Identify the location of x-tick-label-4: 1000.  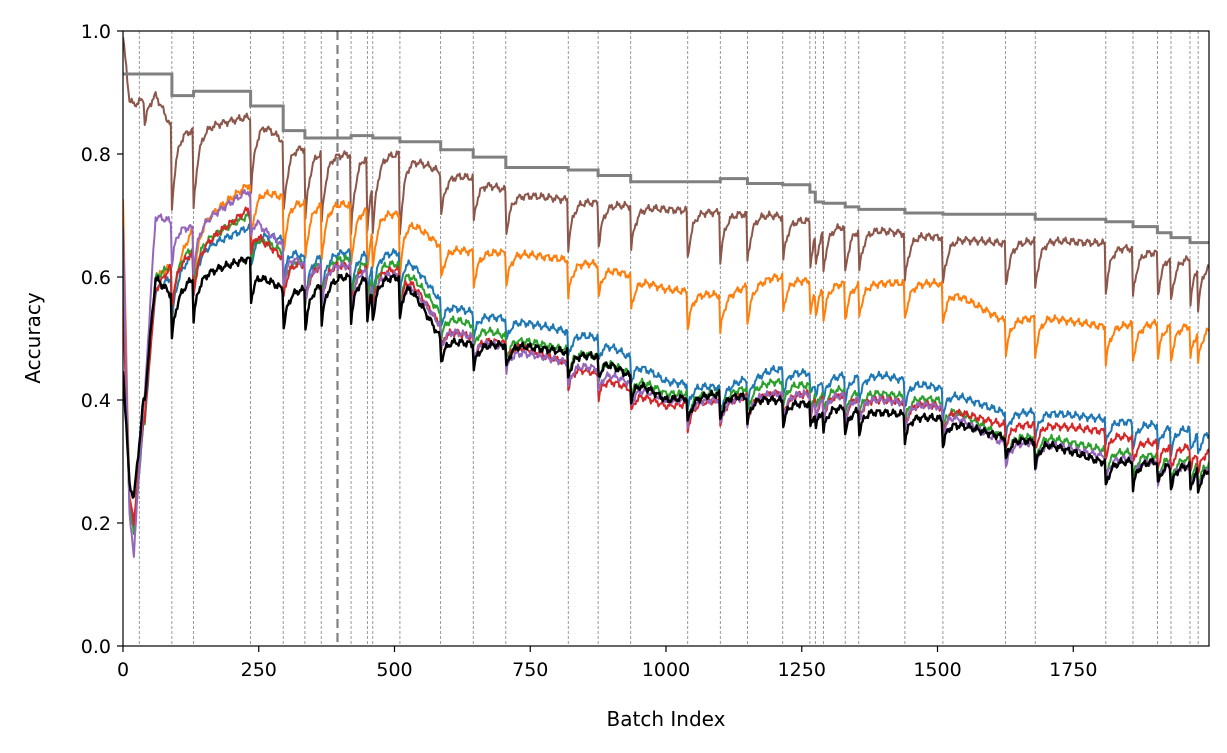
(666, 670).